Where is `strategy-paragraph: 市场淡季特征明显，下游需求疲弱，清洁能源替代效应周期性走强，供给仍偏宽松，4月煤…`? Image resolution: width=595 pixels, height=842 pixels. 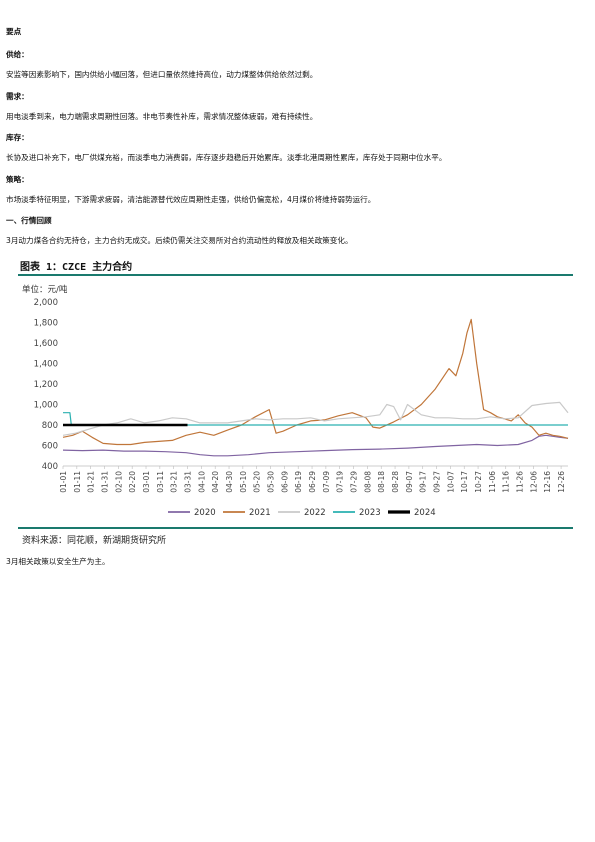
strategy-paragraph: 市场淡季特征明显，下游需求疲弱，清洁能源替代效应周期性走强，供给仍偏宽松，4月煤… is located at coordinates (191, 199).